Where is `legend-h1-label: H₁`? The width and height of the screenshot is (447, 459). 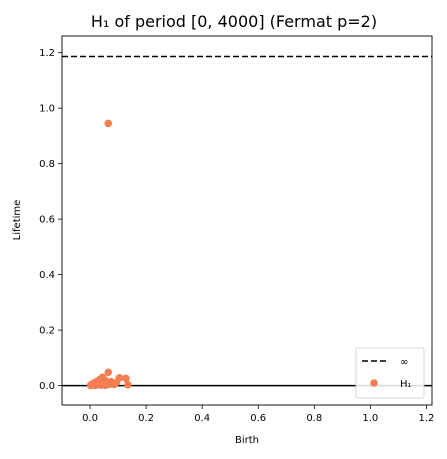 legend-h1-label: H₁ is located at coordinates (406, 384).